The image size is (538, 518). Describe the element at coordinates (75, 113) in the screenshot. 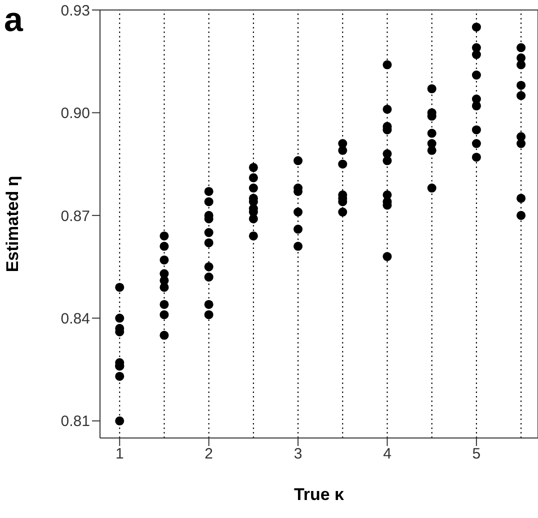

I see `y-tick-label: 0.90` at that location.